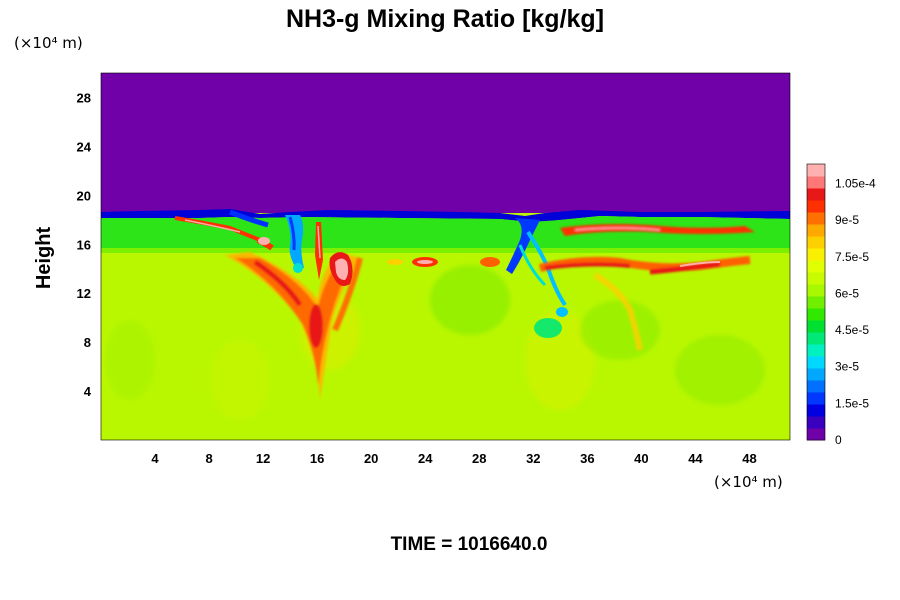 The image size is (900, 600). I want to click on y-axis-label: Height, so click(44, 258).